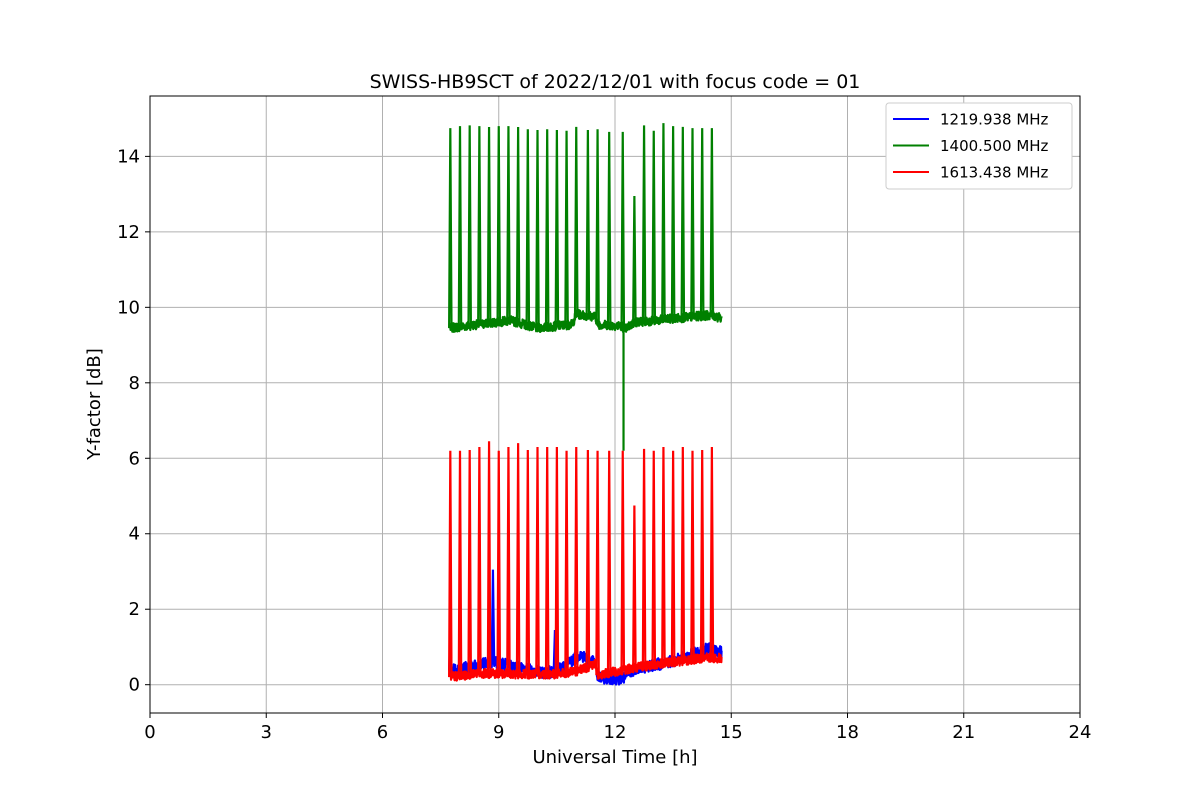 The image size is (1200, 800). I want to click on legend: 1219.938 MHz 1400.500 MHz 1613.438 MHz, so click(979, 146).